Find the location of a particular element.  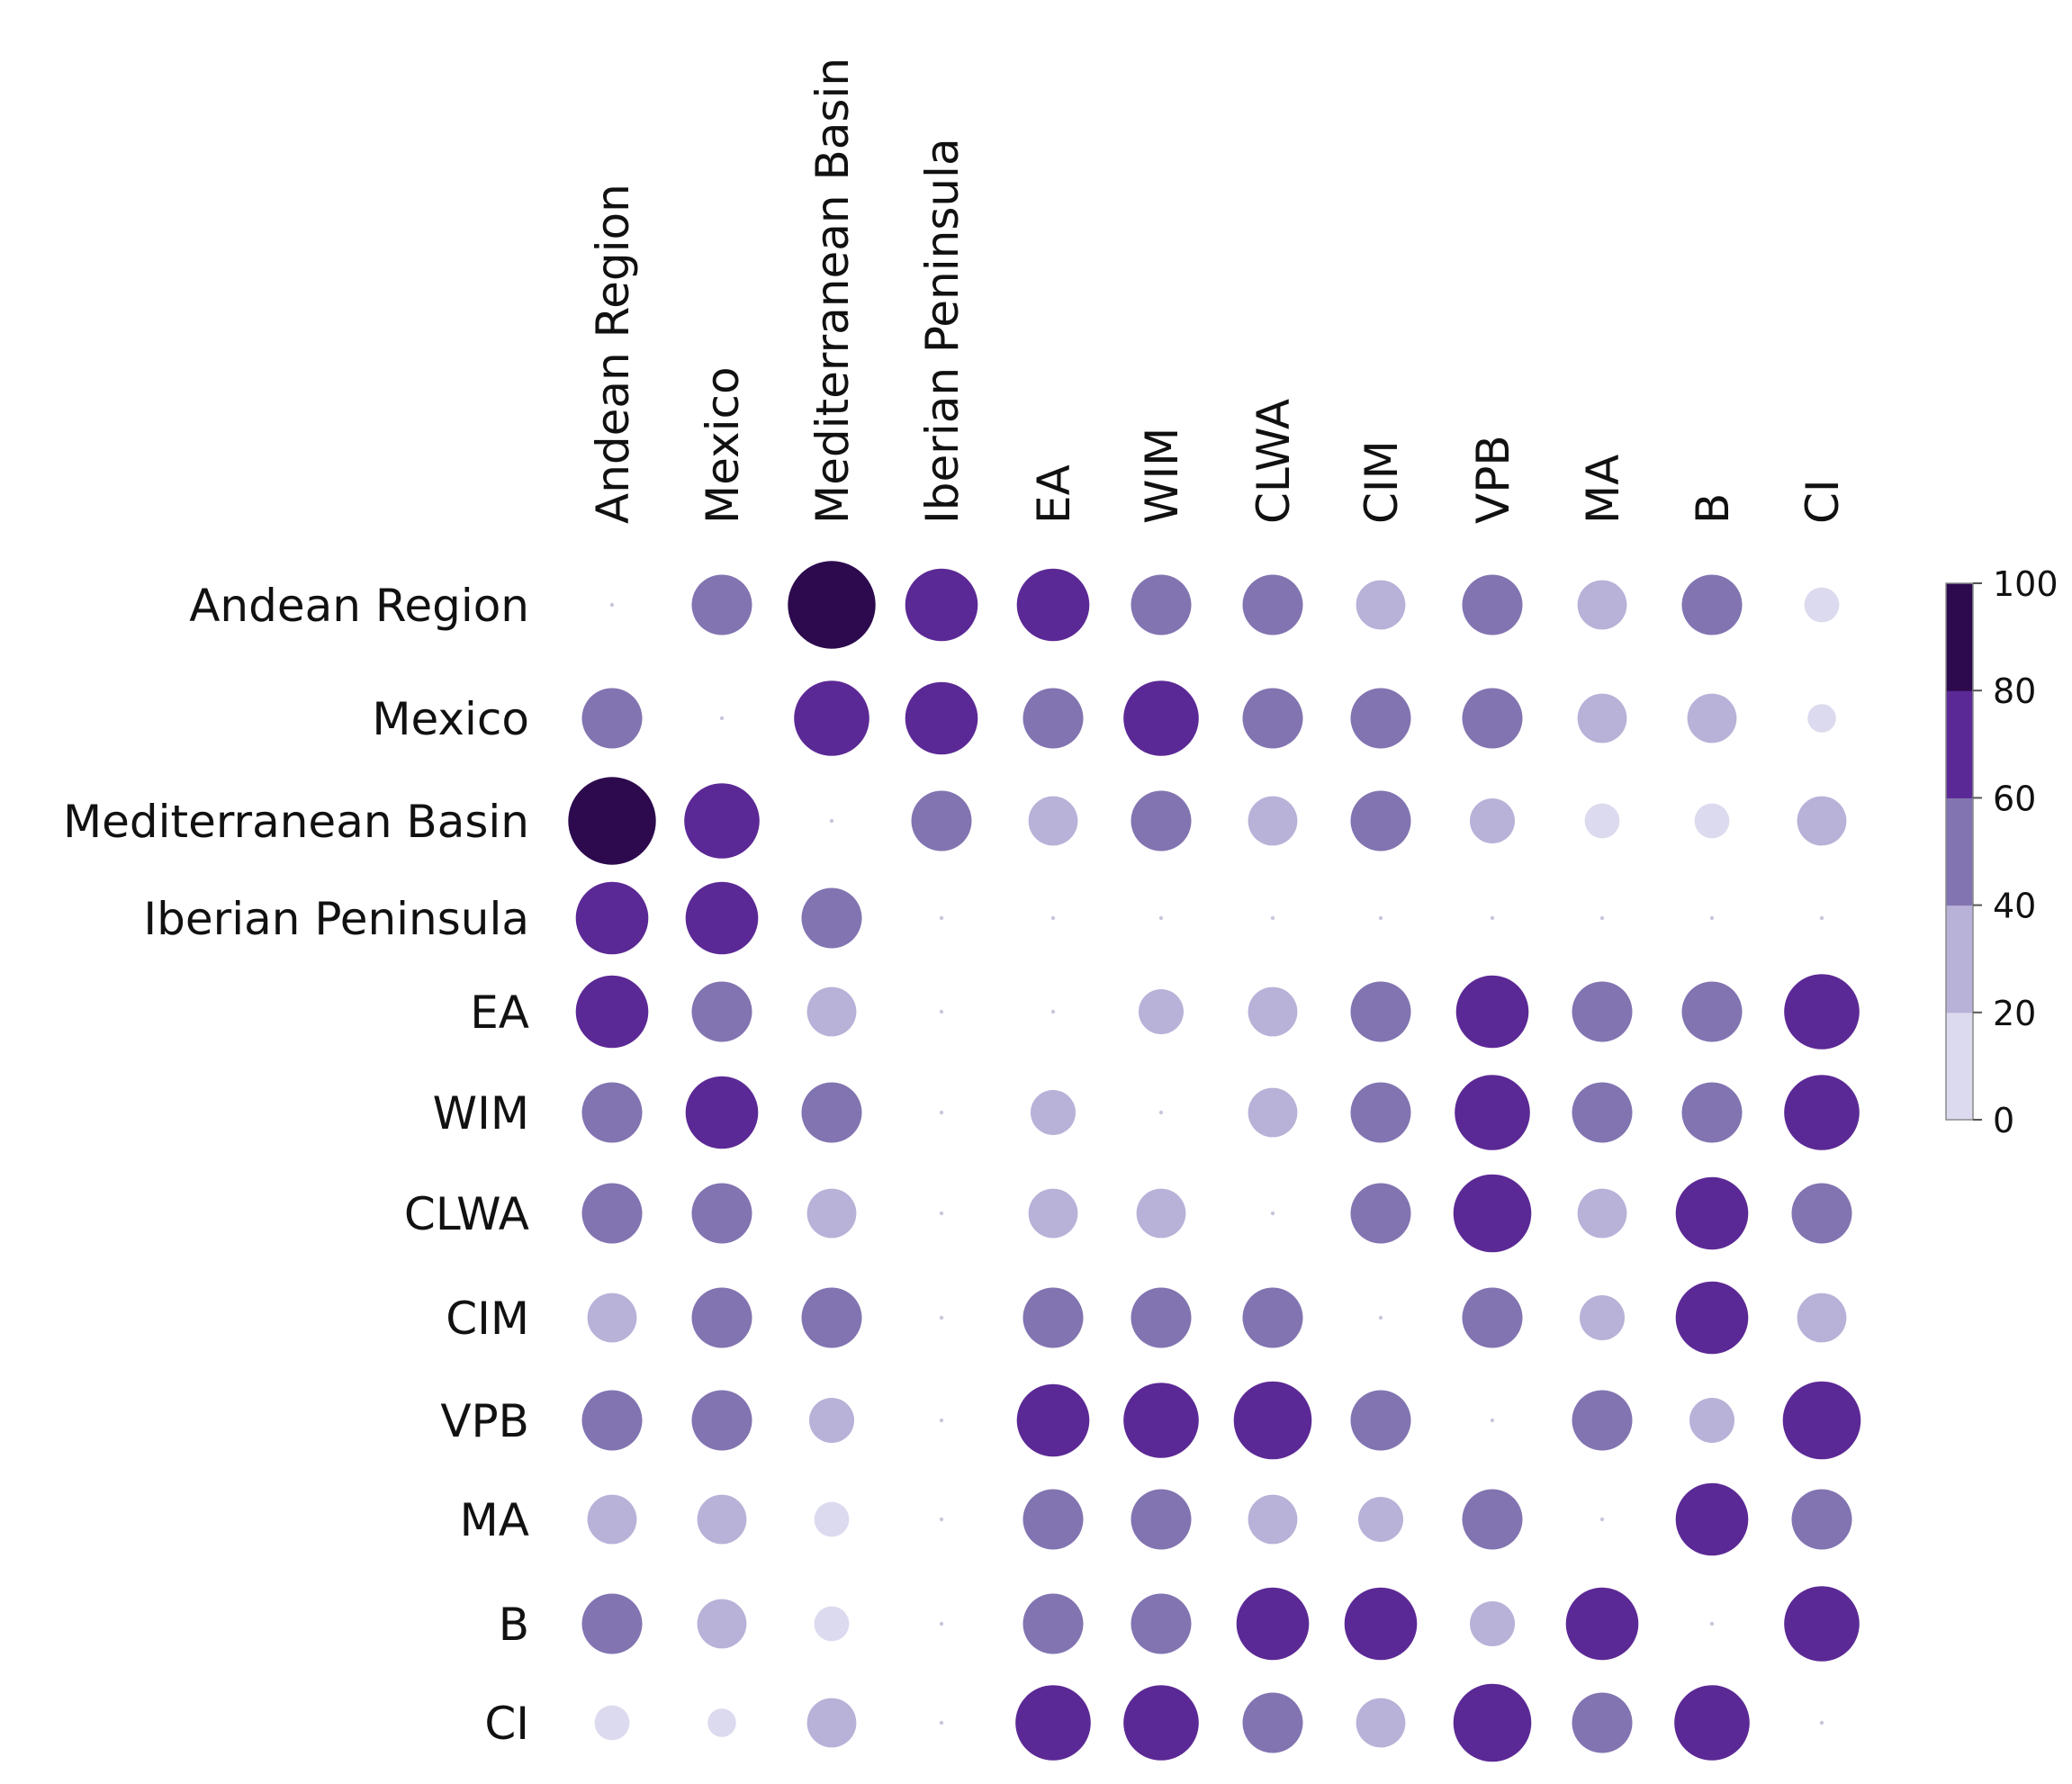

bubble-ea-ci is located at coordinates (1822, 1012).